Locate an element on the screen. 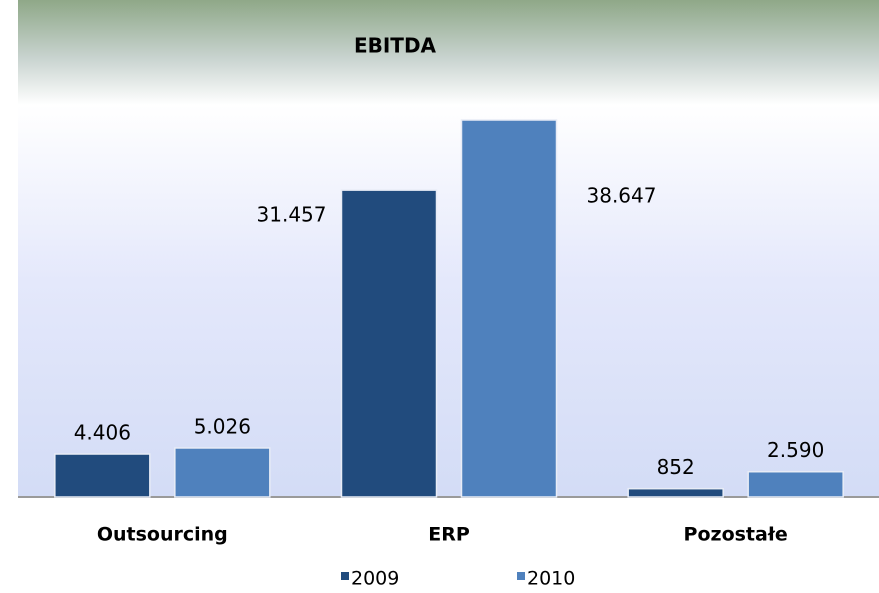 The image size is (879, 593). legend-label: 2009 is located at coordinates (375, 579).